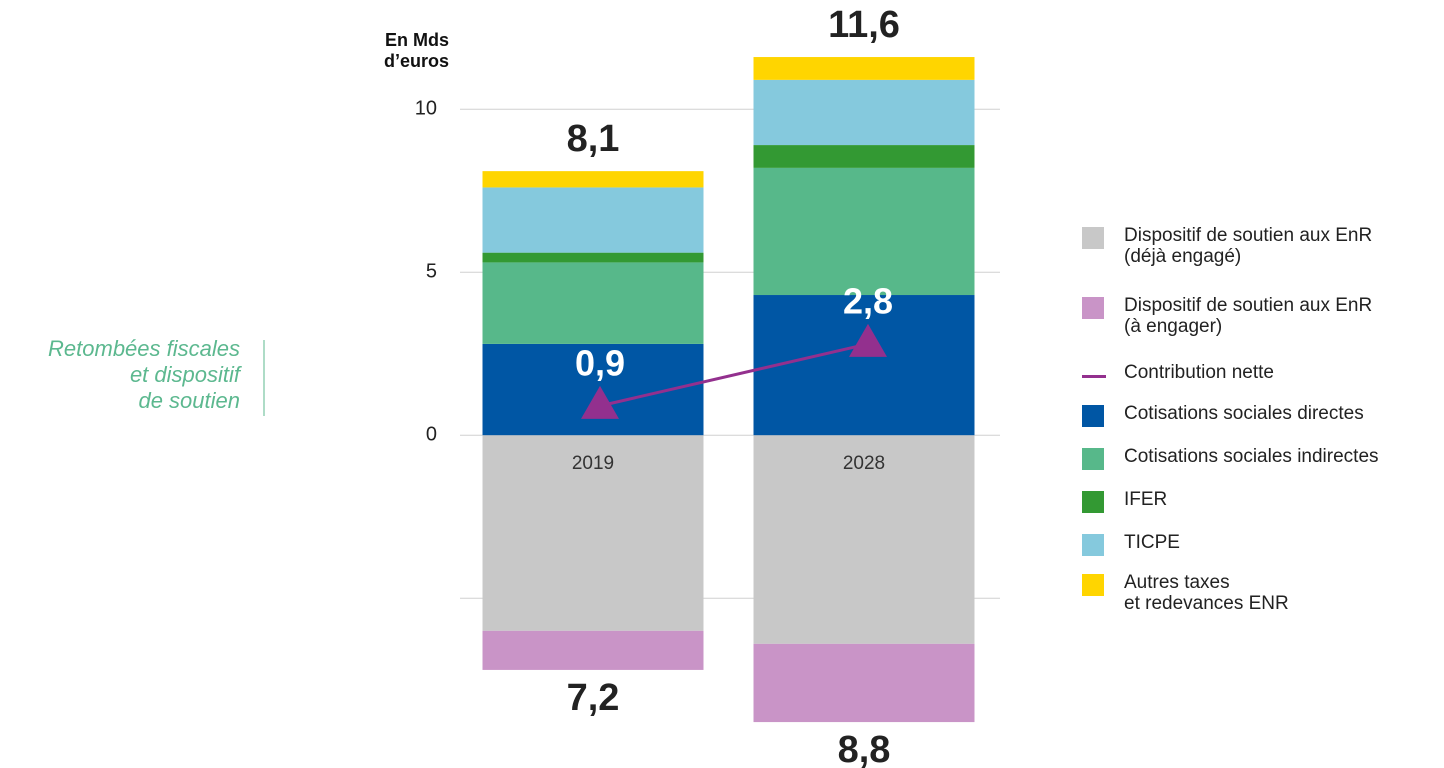 This screenshot has width=1444, height=768. I want to click on x-tick-label: 2028, so click(864, 463).